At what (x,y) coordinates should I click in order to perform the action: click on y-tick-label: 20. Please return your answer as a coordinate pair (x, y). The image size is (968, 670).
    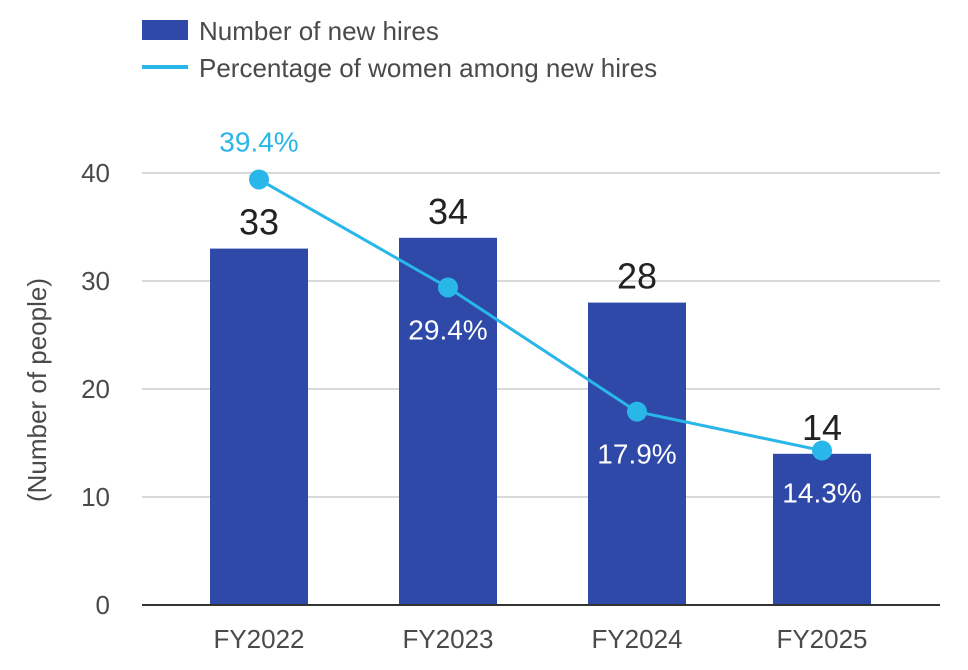
    Looking at the image, I should click on (95, 389).